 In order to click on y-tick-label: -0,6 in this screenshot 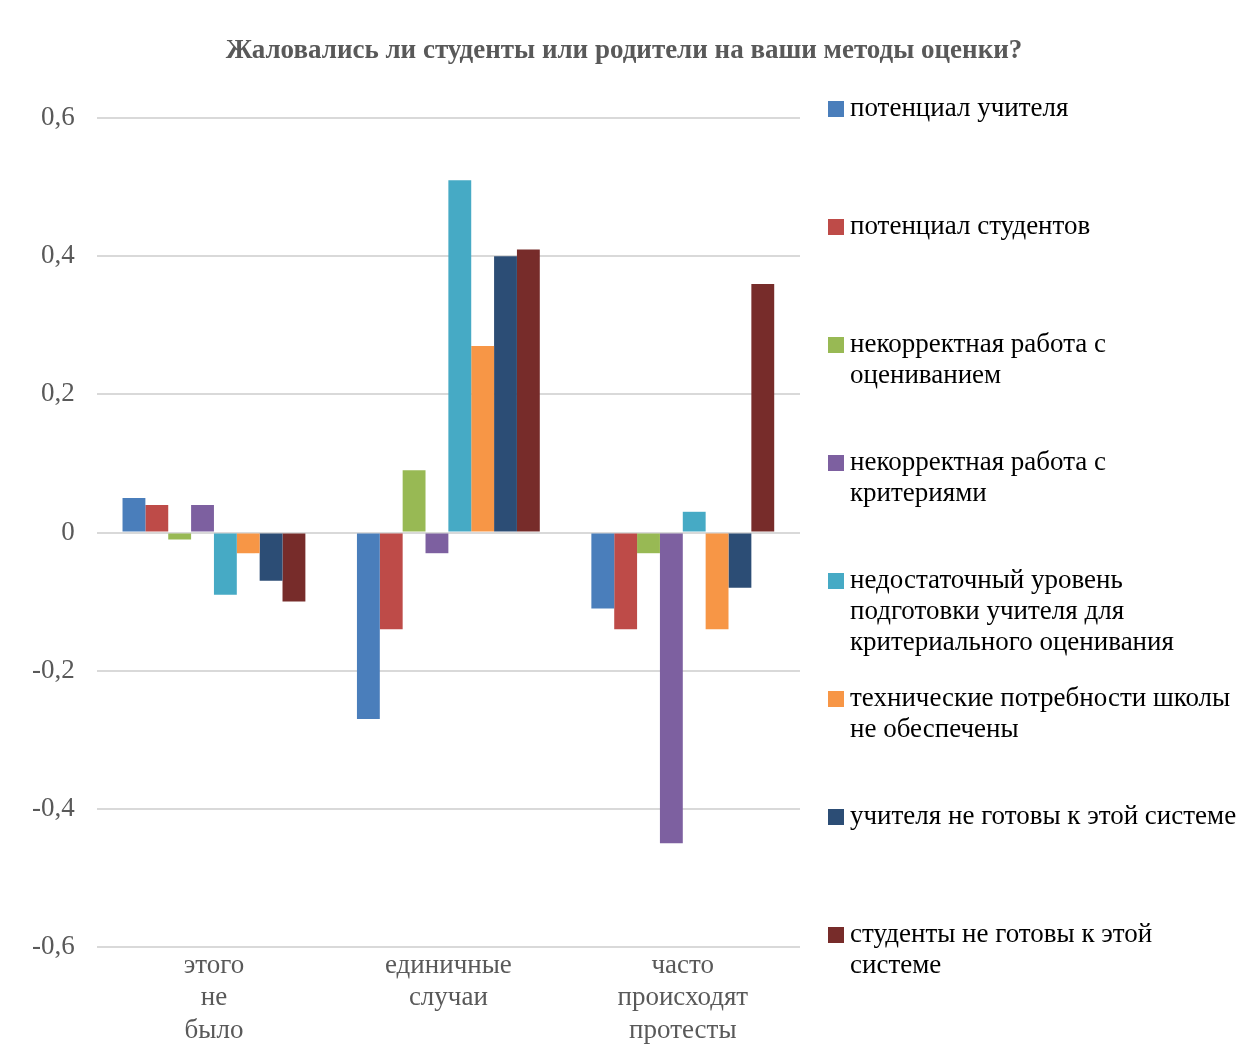, I will do `click(53, 944)`.